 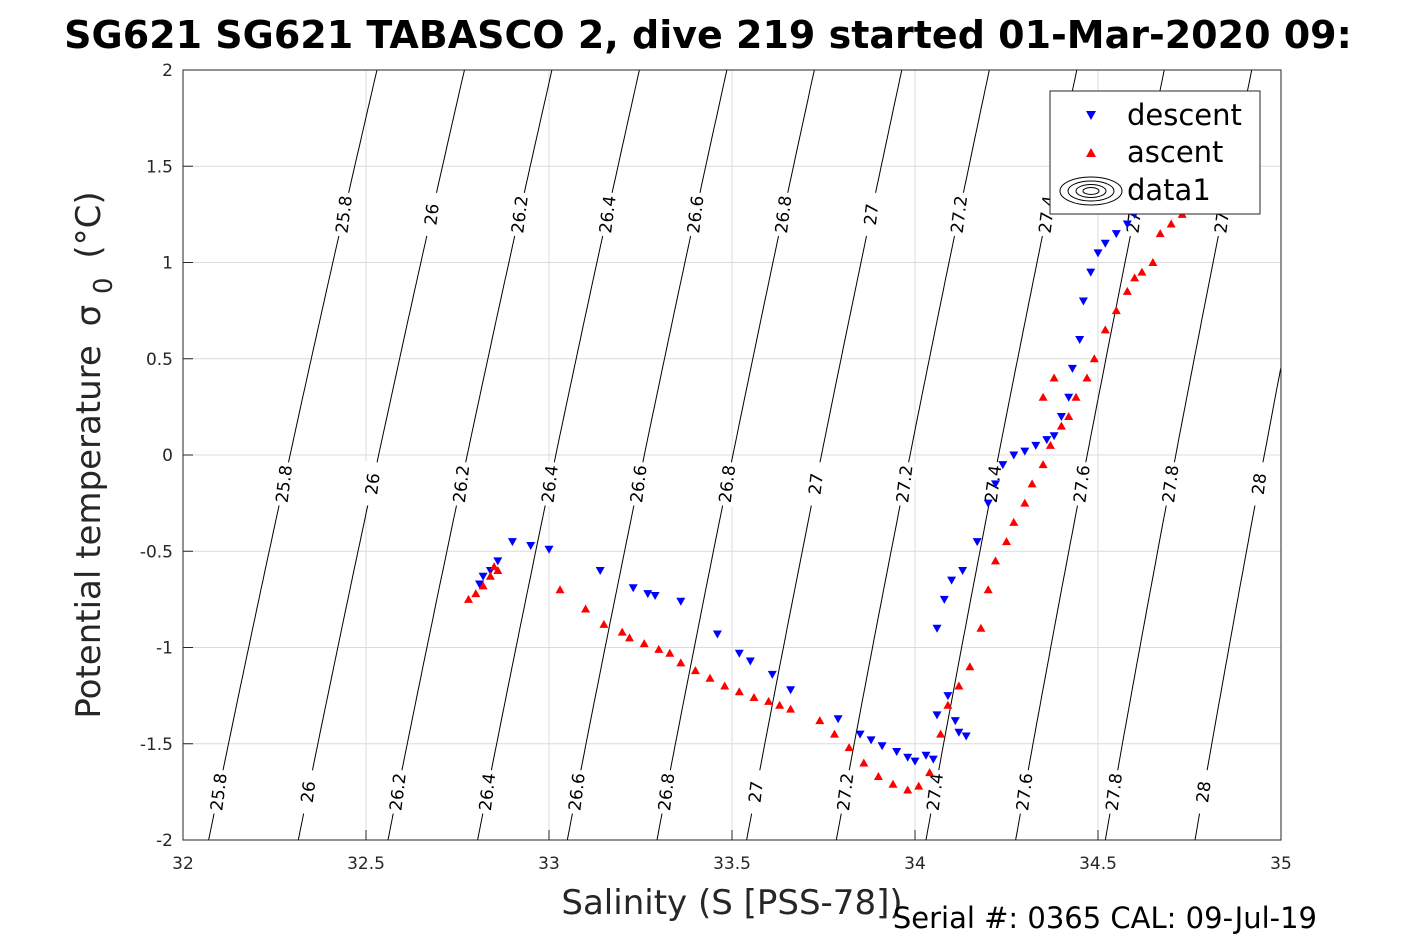 I want to click on contour-label: 27.4, so click(x=936, y=792).